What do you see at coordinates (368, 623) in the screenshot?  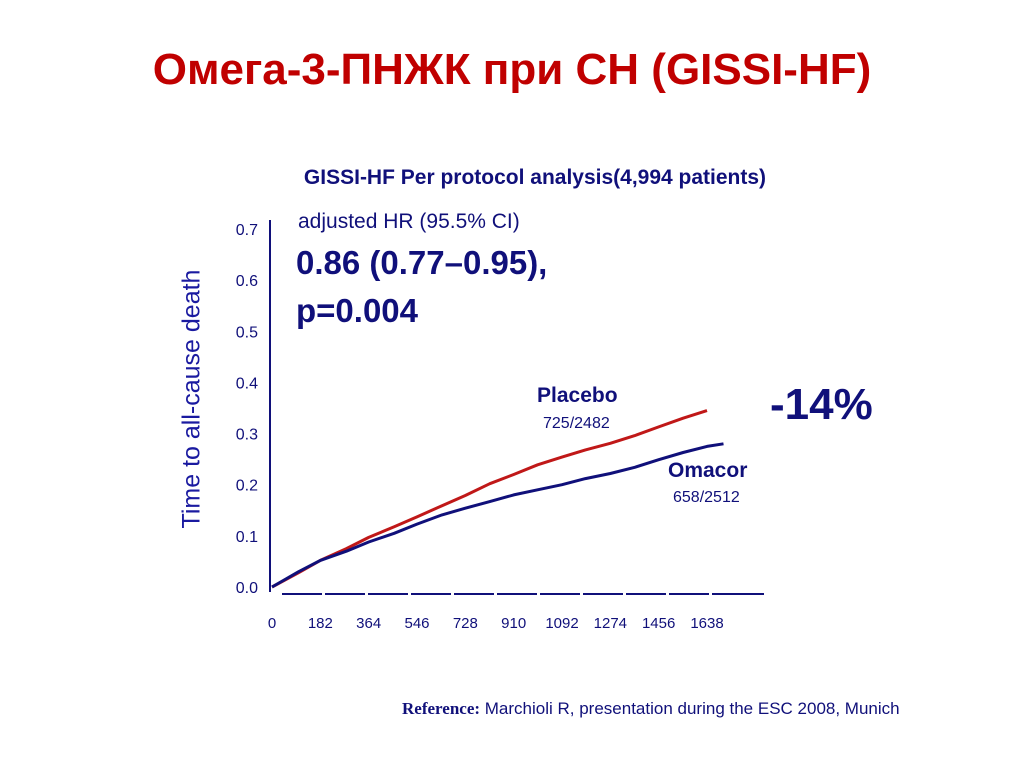 I see `x-tick-label: 364` at bounding box center [368, 623].